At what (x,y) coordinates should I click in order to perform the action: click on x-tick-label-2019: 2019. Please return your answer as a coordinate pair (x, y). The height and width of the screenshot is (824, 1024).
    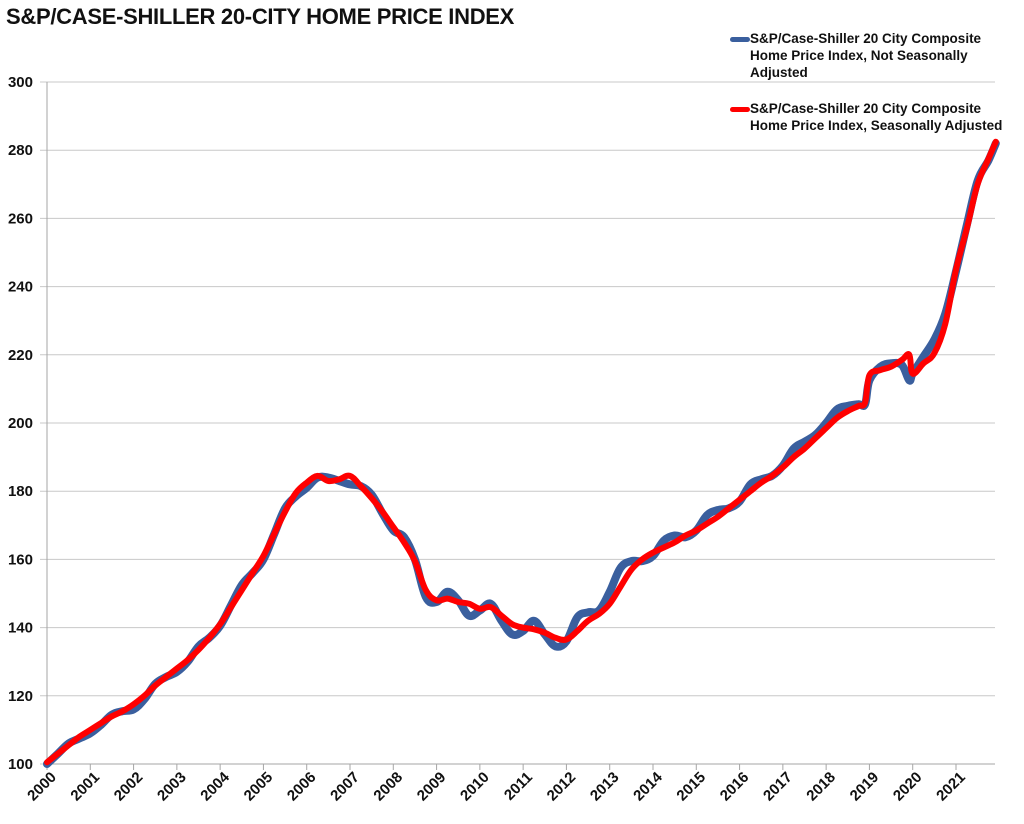
    Looking at the image, I should click on (865, 787).